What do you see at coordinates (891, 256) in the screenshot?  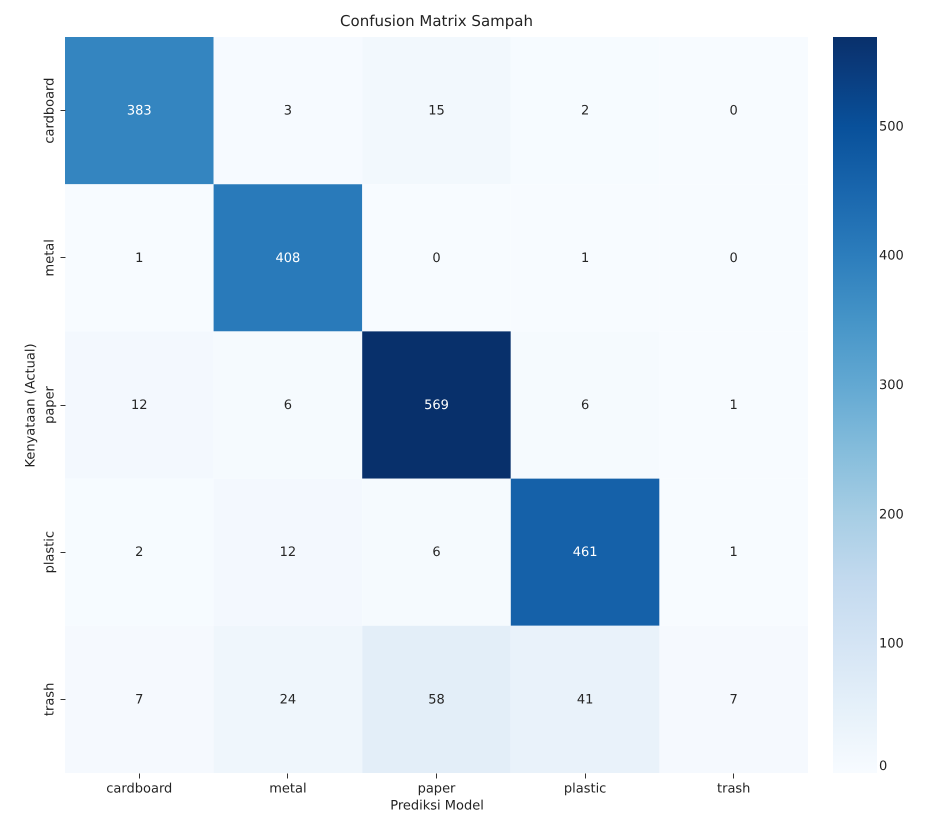 I see `color-bar-label: 400` at bounding box center [891, 256].